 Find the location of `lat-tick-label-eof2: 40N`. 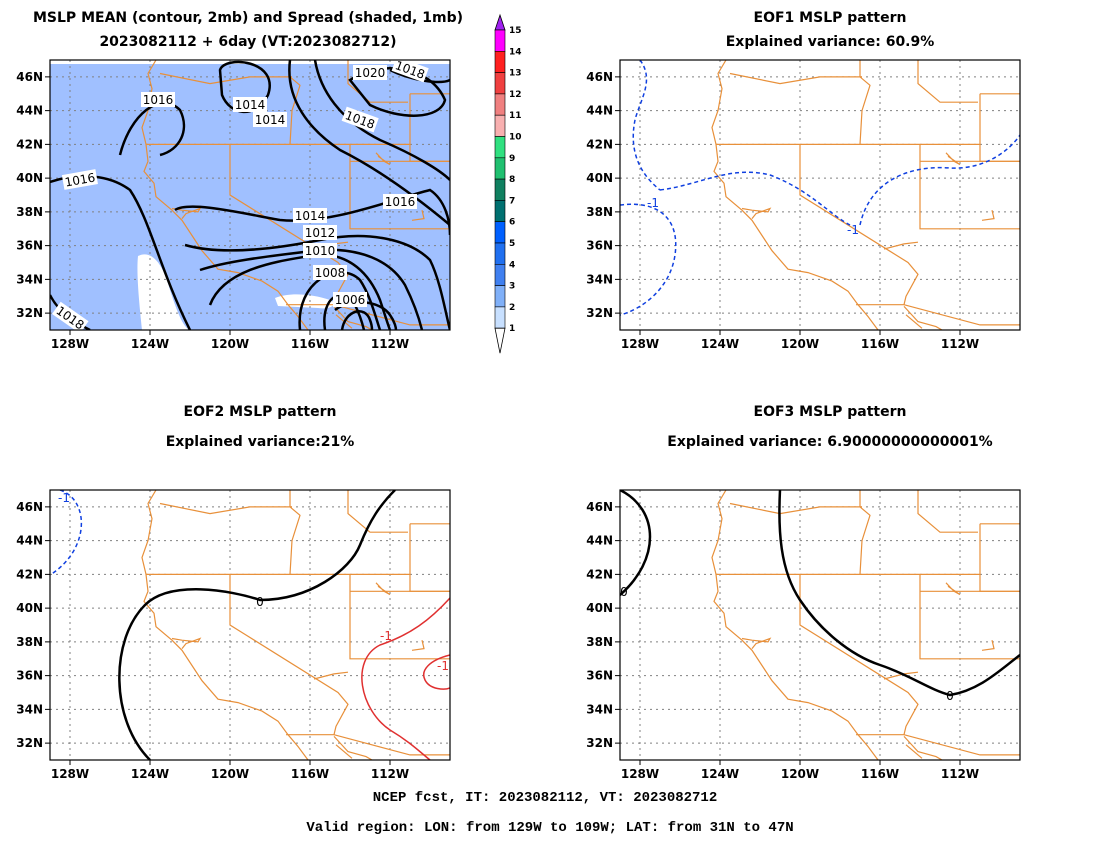

lat-tick-label-eof2: 40N is located at coordinates (29, 608).